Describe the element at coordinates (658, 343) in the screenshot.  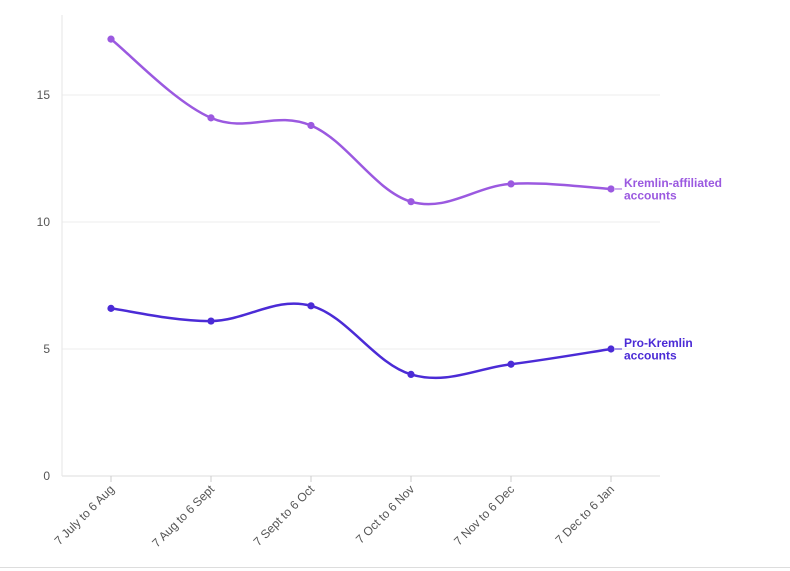
I see `series-label-line: Pro-Kremlin` at that location.